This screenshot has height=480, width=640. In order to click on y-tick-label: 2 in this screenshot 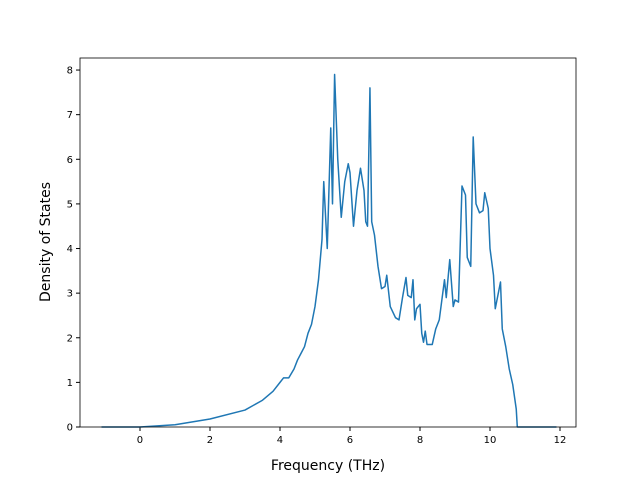, I will do `click(70, 338)`.